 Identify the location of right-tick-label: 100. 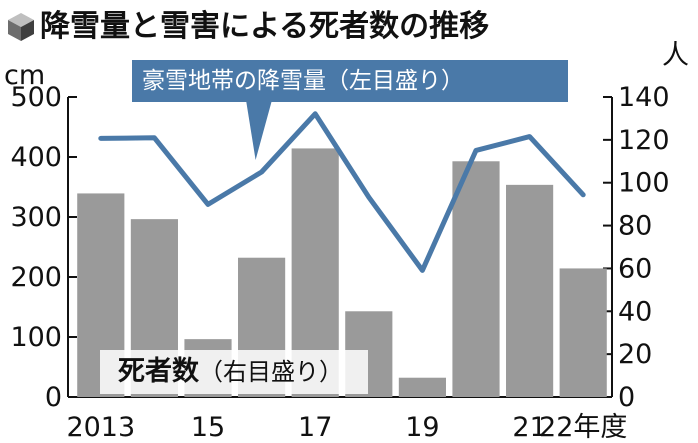
(644, 183).